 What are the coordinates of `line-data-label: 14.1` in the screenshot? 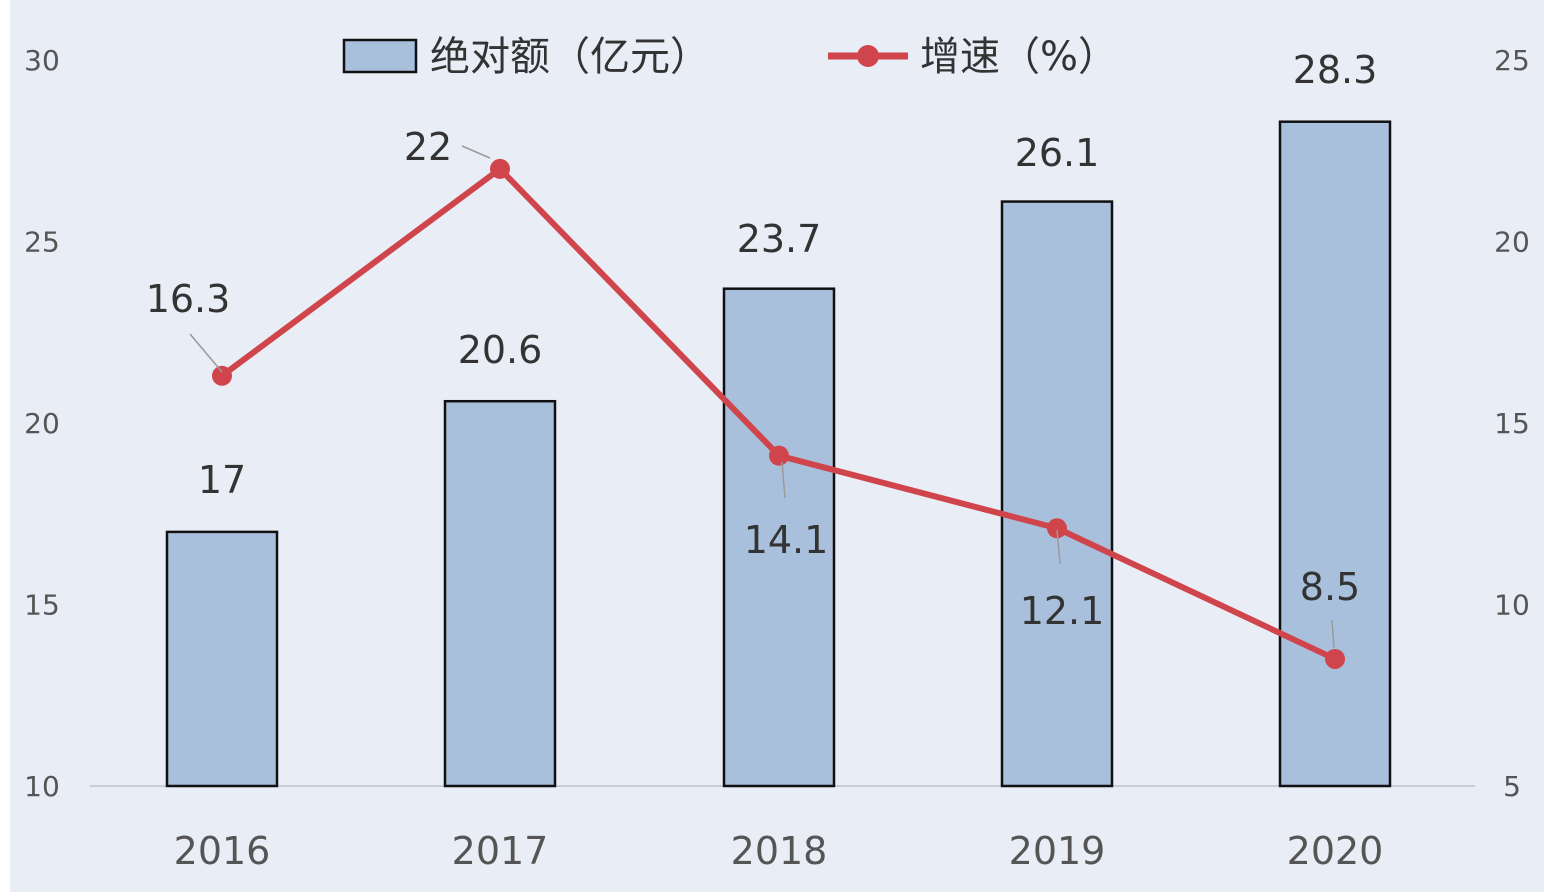 It's located at (786, 540).